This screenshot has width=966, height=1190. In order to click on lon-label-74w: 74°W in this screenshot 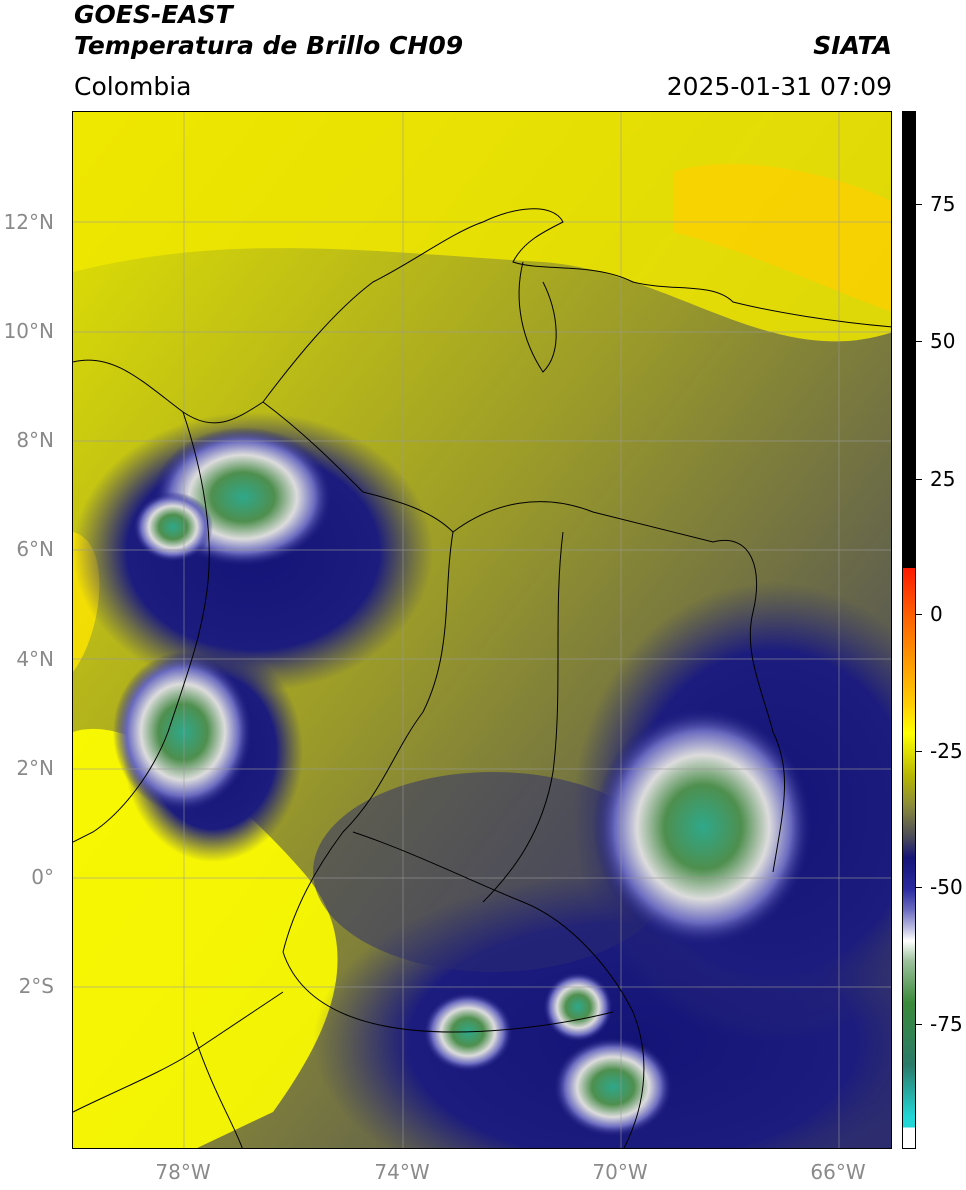, I will do `click(402, 1172)`.